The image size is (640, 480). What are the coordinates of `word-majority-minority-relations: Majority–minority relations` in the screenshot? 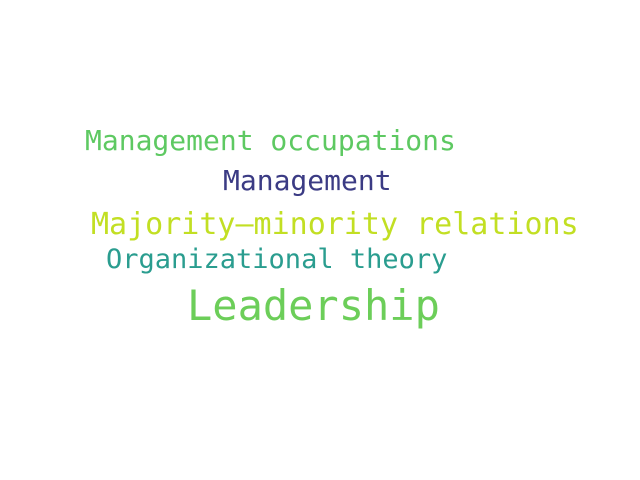 It's located at (335, 224).